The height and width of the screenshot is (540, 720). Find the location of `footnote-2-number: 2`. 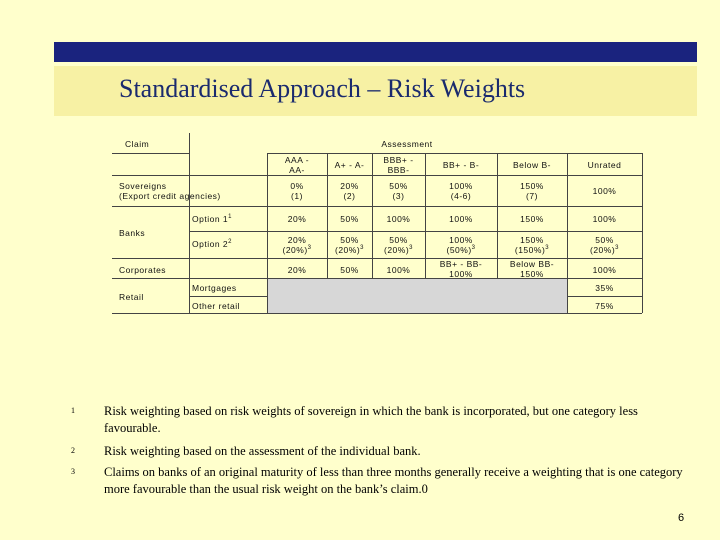

footnote-2-number: 2 is located at coordinates (73, 450).